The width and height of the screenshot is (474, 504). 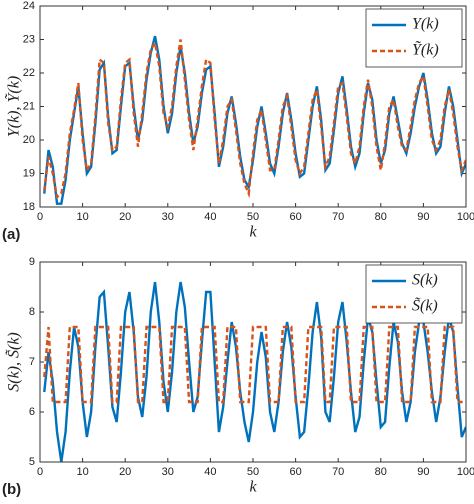 What do you see at coordinates (29, 106) in the screenshot?
I see `y-tick-label: 21` at bounding box center [29, 106].